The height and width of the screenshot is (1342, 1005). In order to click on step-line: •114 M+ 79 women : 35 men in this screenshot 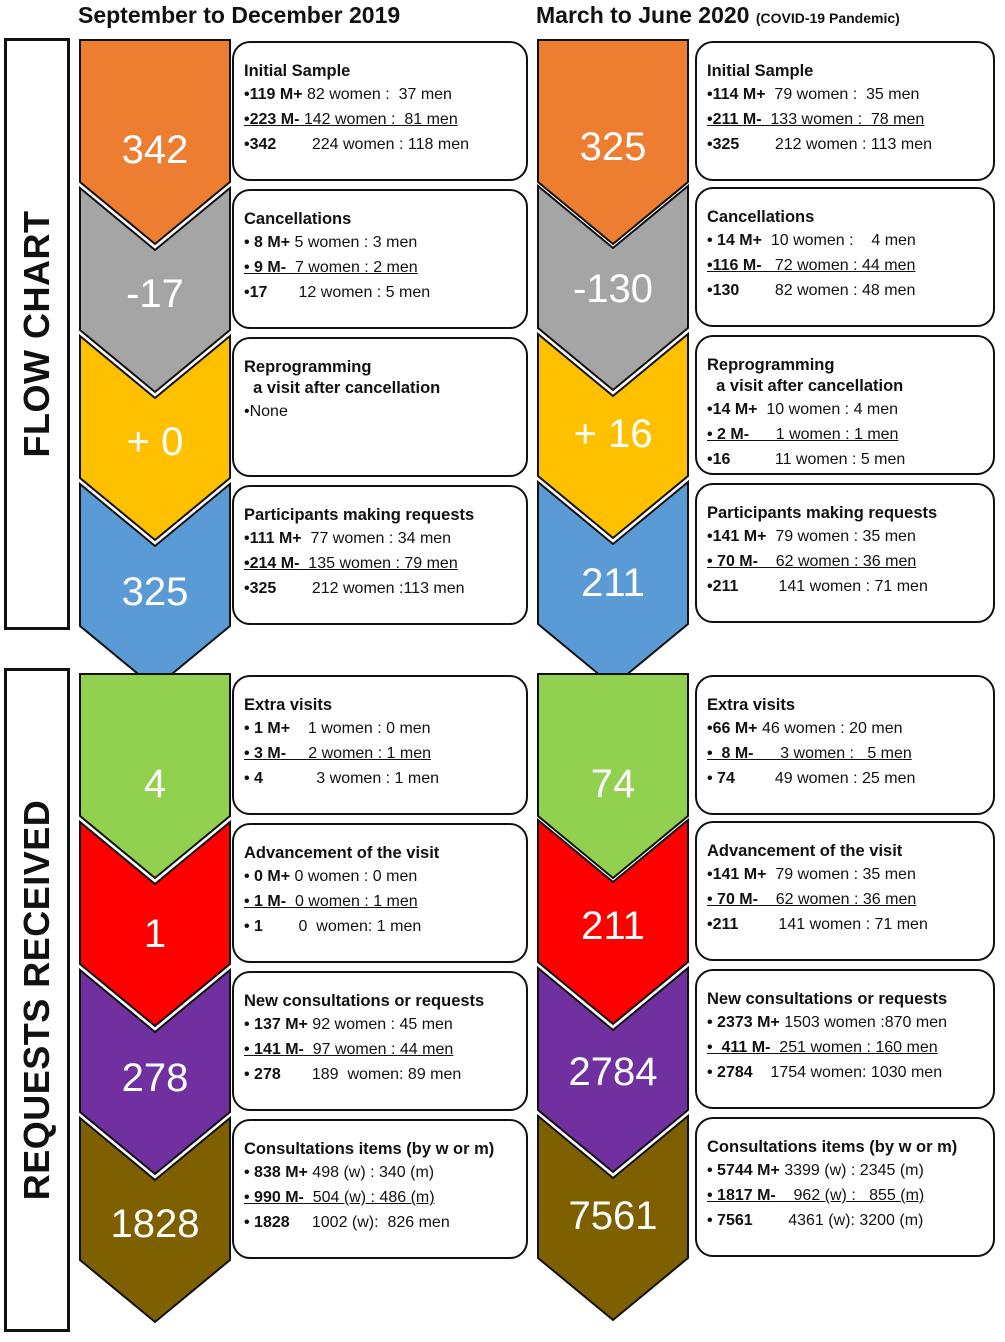, I will do `click(850, 94)`.